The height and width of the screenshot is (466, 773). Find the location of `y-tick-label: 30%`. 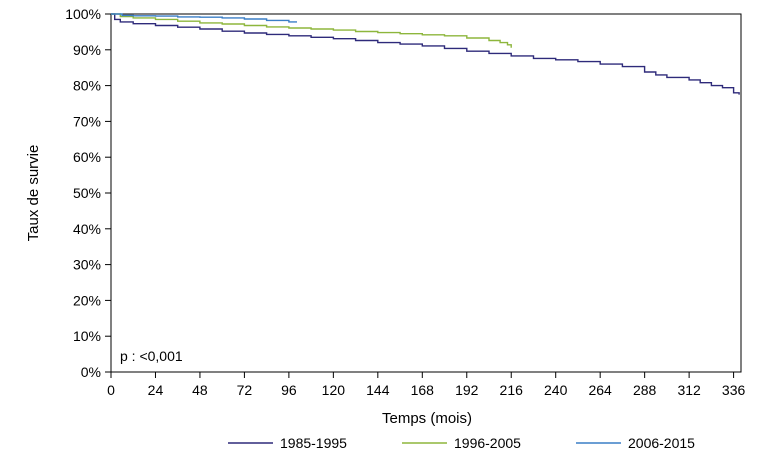

y-tick-label: 30% is located at coordinates (87, 265).